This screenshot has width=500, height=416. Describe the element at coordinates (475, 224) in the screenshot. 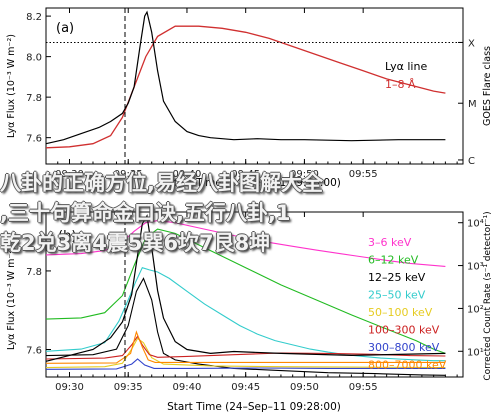

I see `y2-tick-label: 10⁴` at that location.